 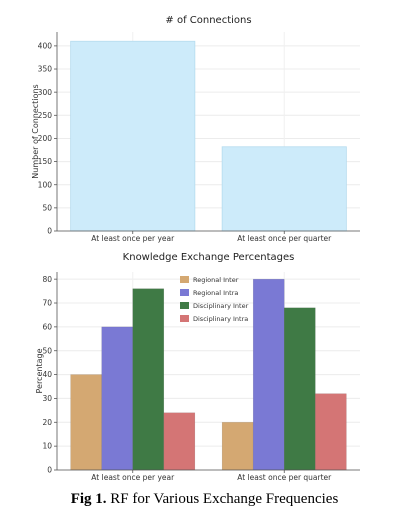 What do you see at coordinates (47, 207) in the screenshot?
I see `chart1-ytick-label: 50` at bounding box center [47, 207].